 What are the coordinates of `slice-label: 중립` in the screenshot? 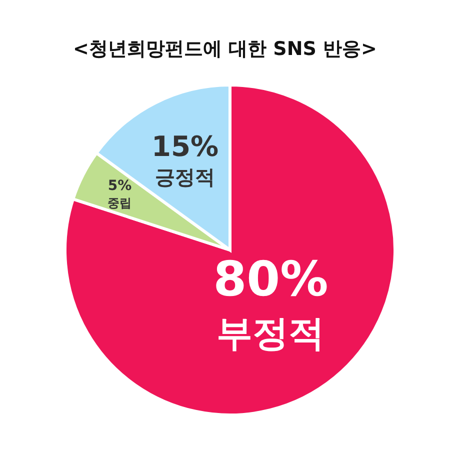 It's located at (120, 203).